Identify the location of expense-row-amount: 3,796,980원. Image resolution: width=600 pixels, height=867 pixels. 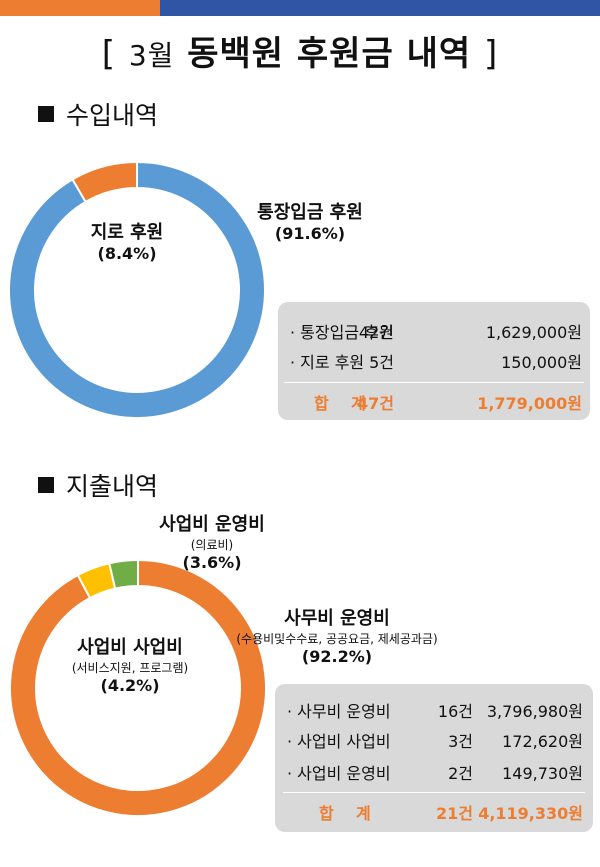
(534, 711).